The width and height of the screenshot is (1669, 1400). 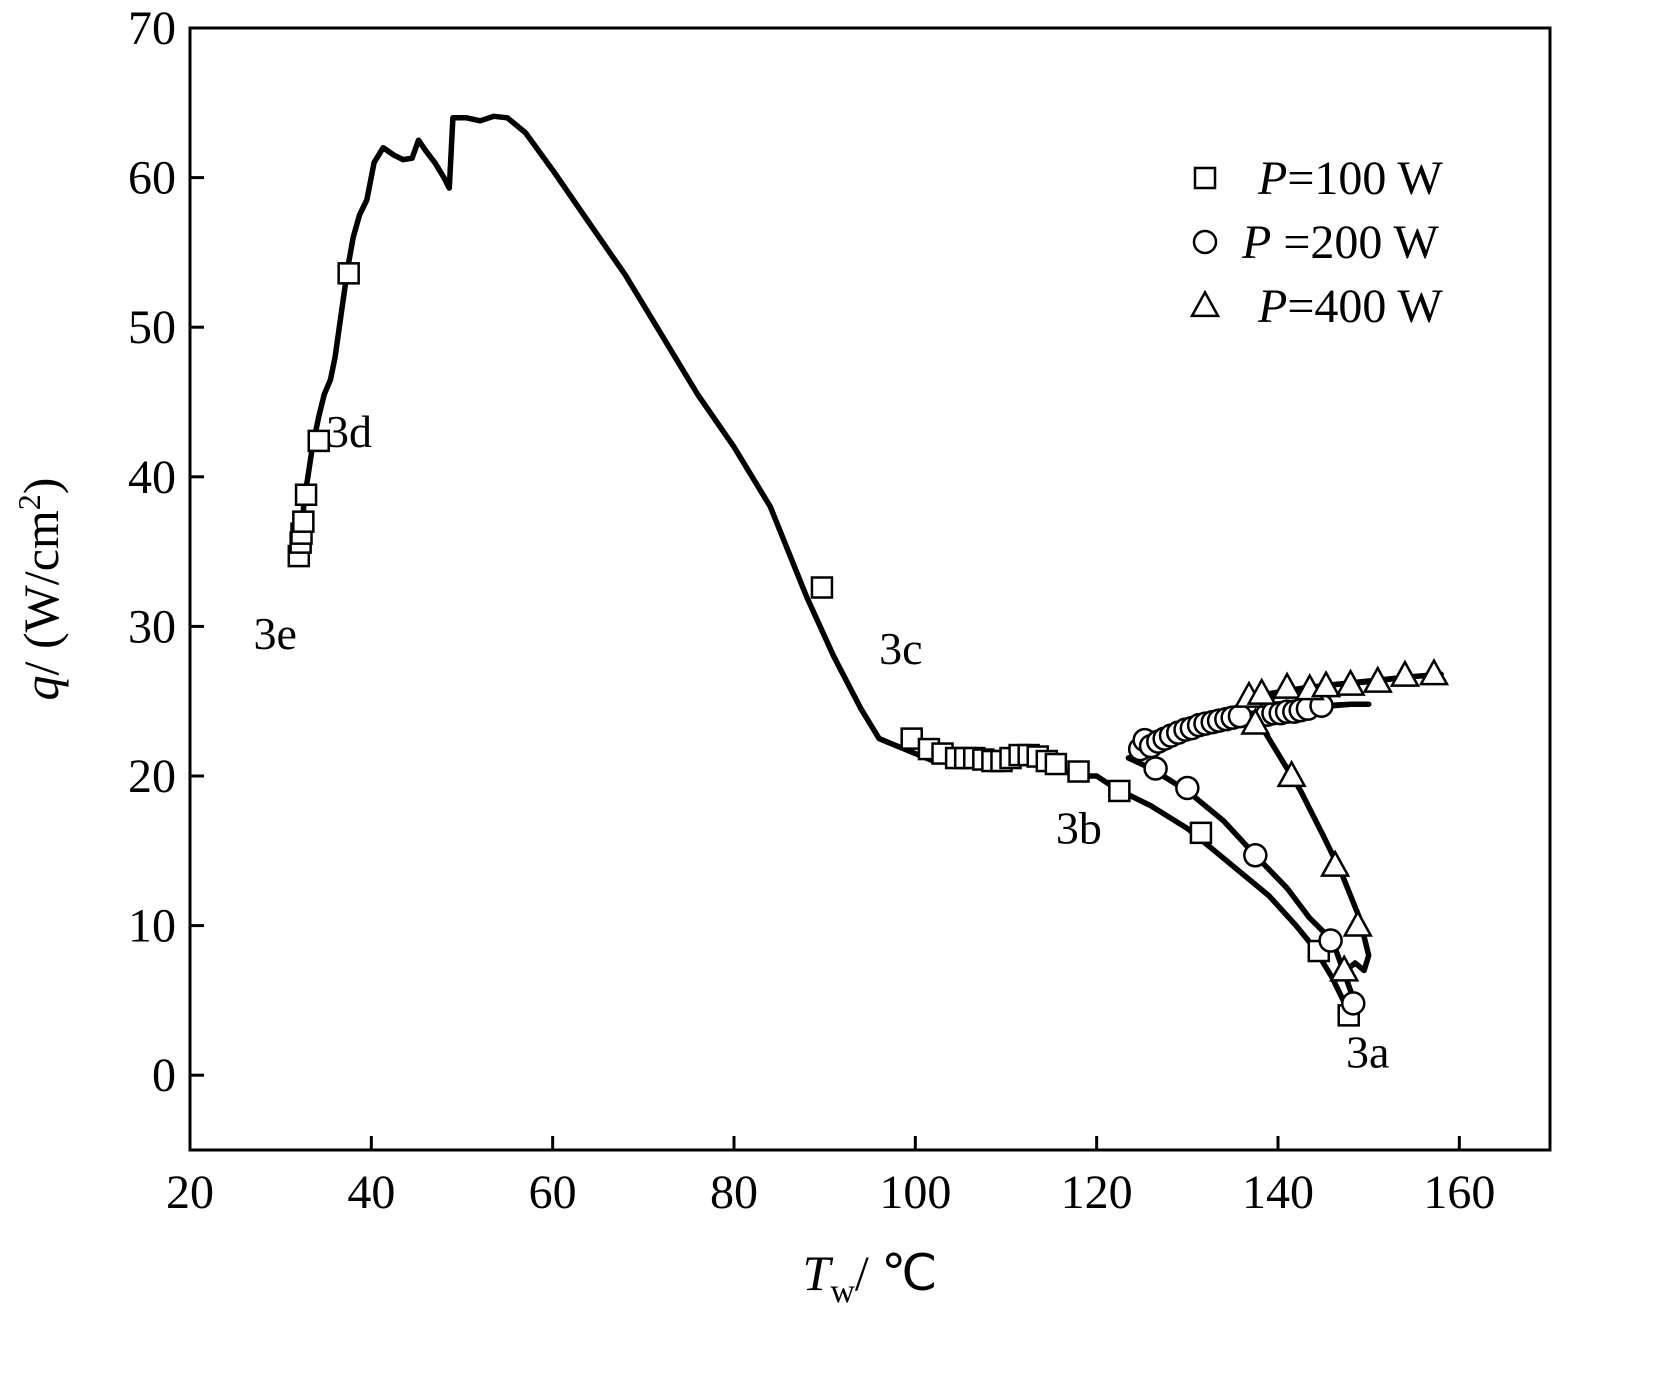 What do you see at coordinates (1350, 306) in the screenshot?
I see `legend-label-400w: P=400 W` at bounding box center [1350, 306].